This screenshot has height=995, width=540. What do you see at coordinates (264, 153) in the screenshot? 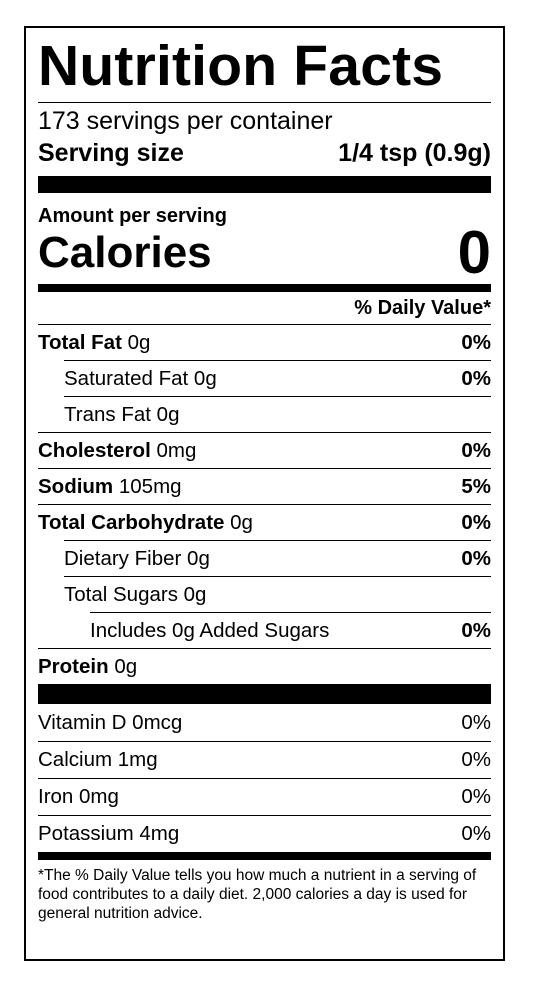
I see `serving-size-row: Serving size 1/4 tsp (0.9g)` at bounding box center [264, 153].